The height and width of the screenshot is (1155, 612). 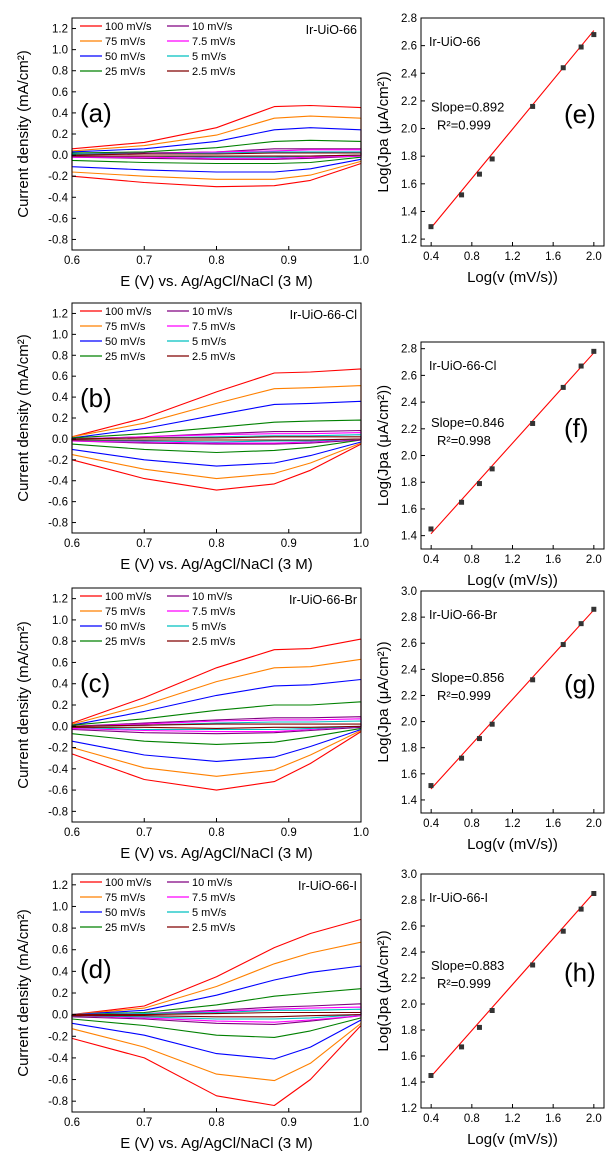 I want to click on sample-name: Ir-UiO-66-Br, so click(x=323, y=600).